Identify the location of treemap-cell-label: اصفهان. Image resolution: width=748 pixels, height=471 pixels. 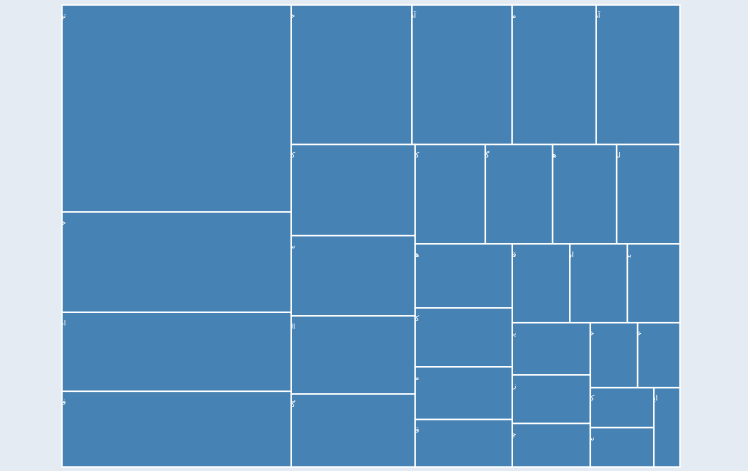
(55, 322).